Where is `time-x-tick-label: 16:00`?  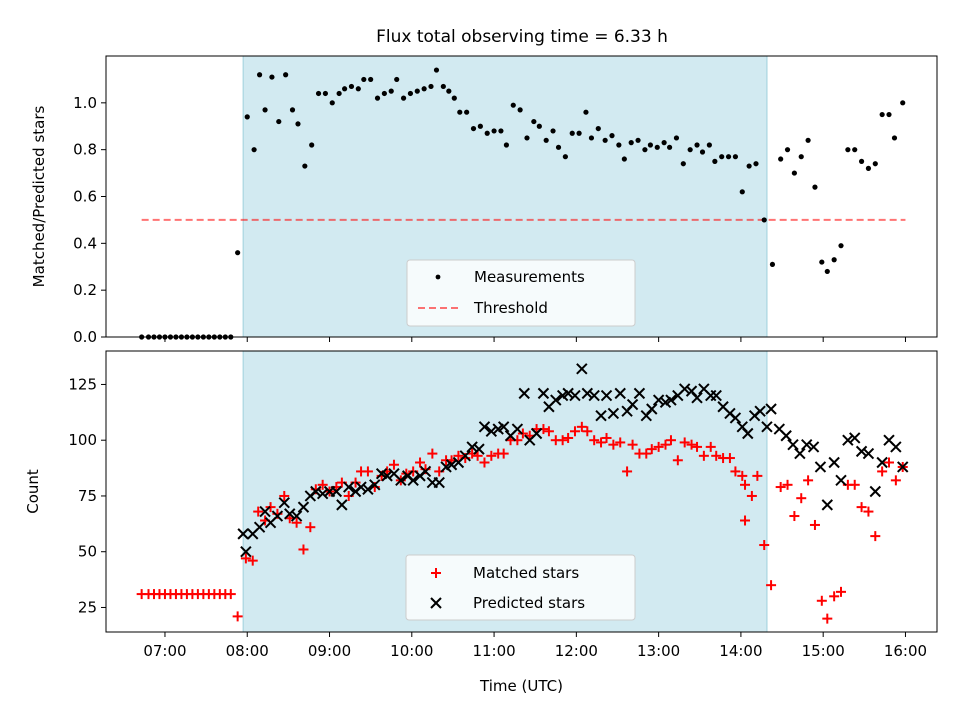
time-x-tick-label: 16:00 is located at coordinates (905, 651).